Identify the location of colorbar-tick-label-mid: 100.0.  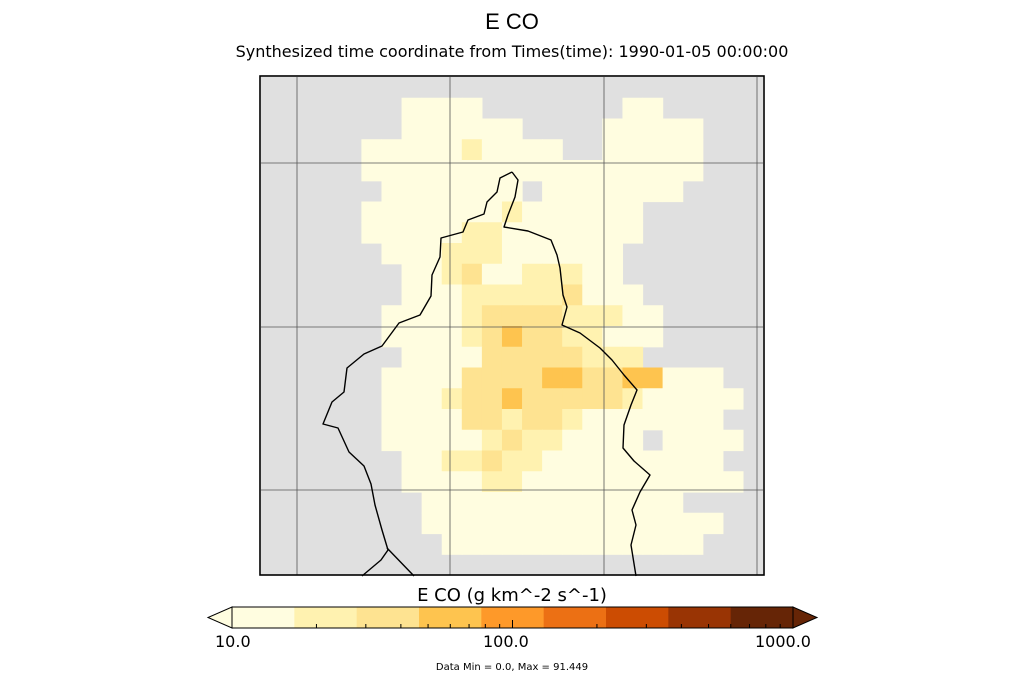
(506, 641).